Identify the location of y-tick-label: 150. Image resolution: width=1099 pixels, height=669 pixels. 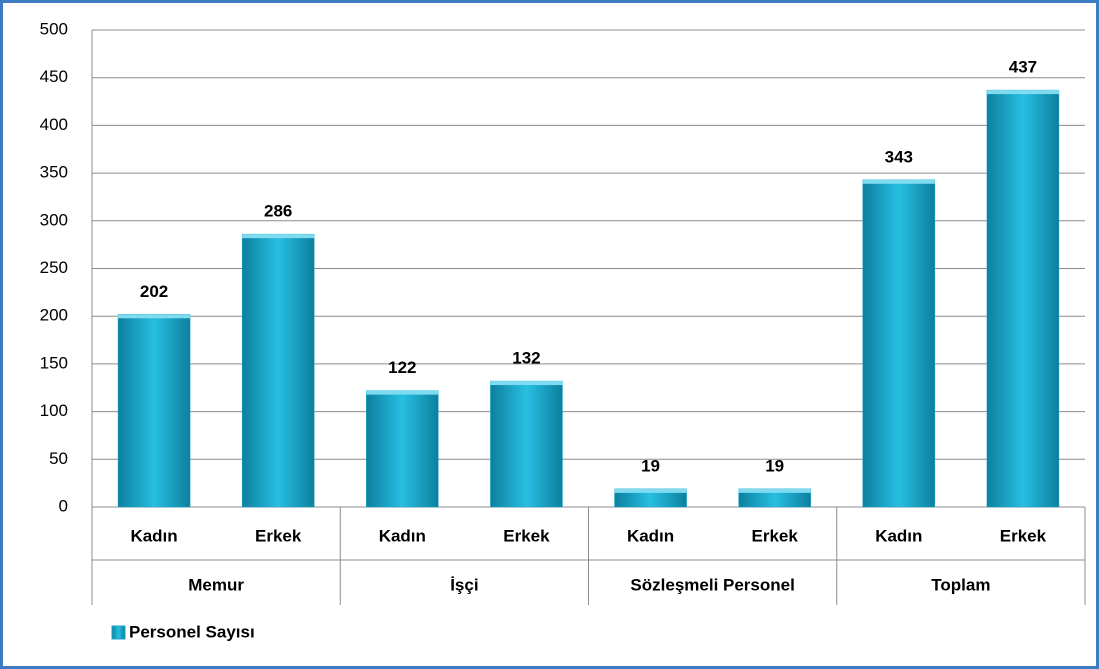
(54, 362).